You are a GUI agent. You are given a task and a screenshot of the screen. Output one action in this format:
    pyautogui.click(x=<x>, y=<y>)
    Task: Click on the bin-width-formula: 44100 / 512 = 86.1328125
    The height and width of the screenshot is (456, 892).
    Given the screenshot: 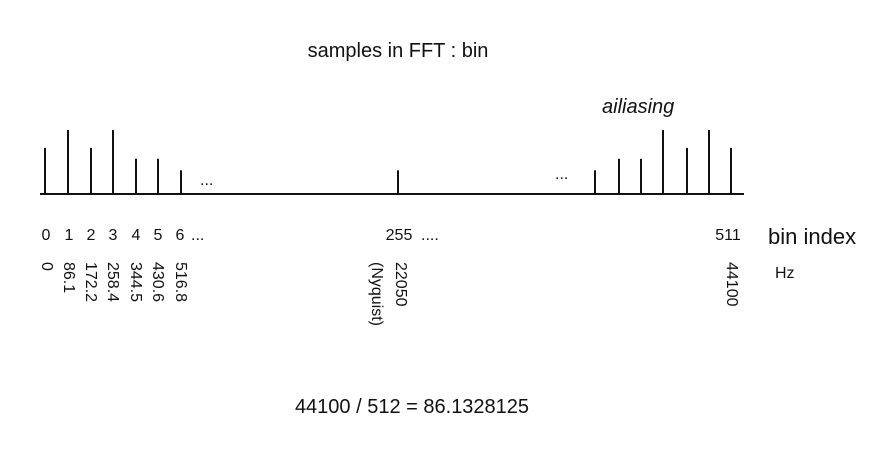 What is the action you would take?
    pyautogui.click(x=412, y=407)
    